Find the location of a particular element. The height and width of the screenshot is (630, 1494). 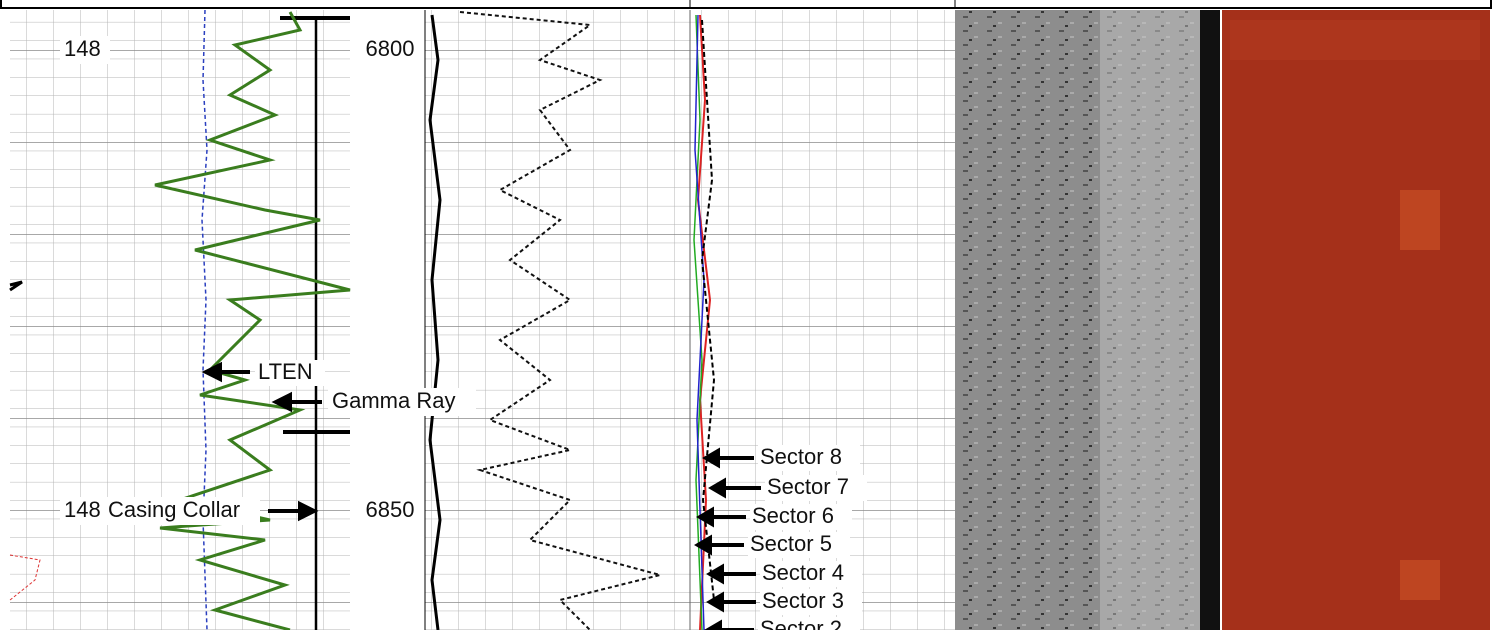

marker is located at coordinates (16, 286).